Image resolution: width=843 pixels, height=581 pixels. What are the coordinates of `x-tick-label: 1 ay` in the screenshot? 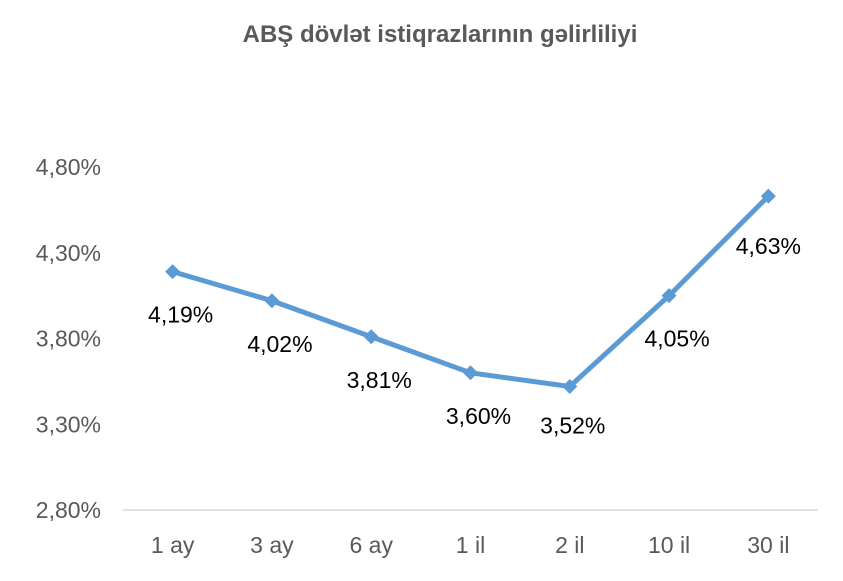 It's located at (173, 545).